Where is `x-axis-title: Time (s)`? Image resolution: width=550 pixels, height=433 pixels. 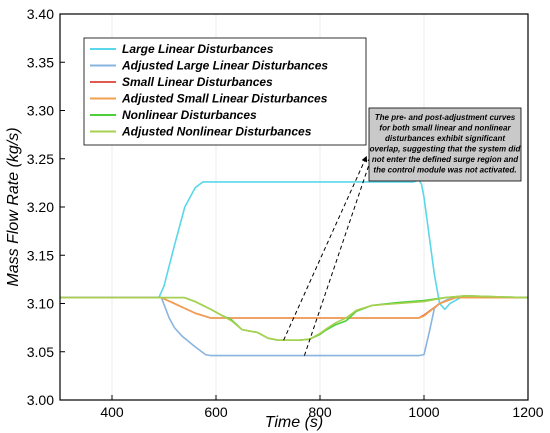 x-axis-title: Time (s) is located at coordinates (294, 422).